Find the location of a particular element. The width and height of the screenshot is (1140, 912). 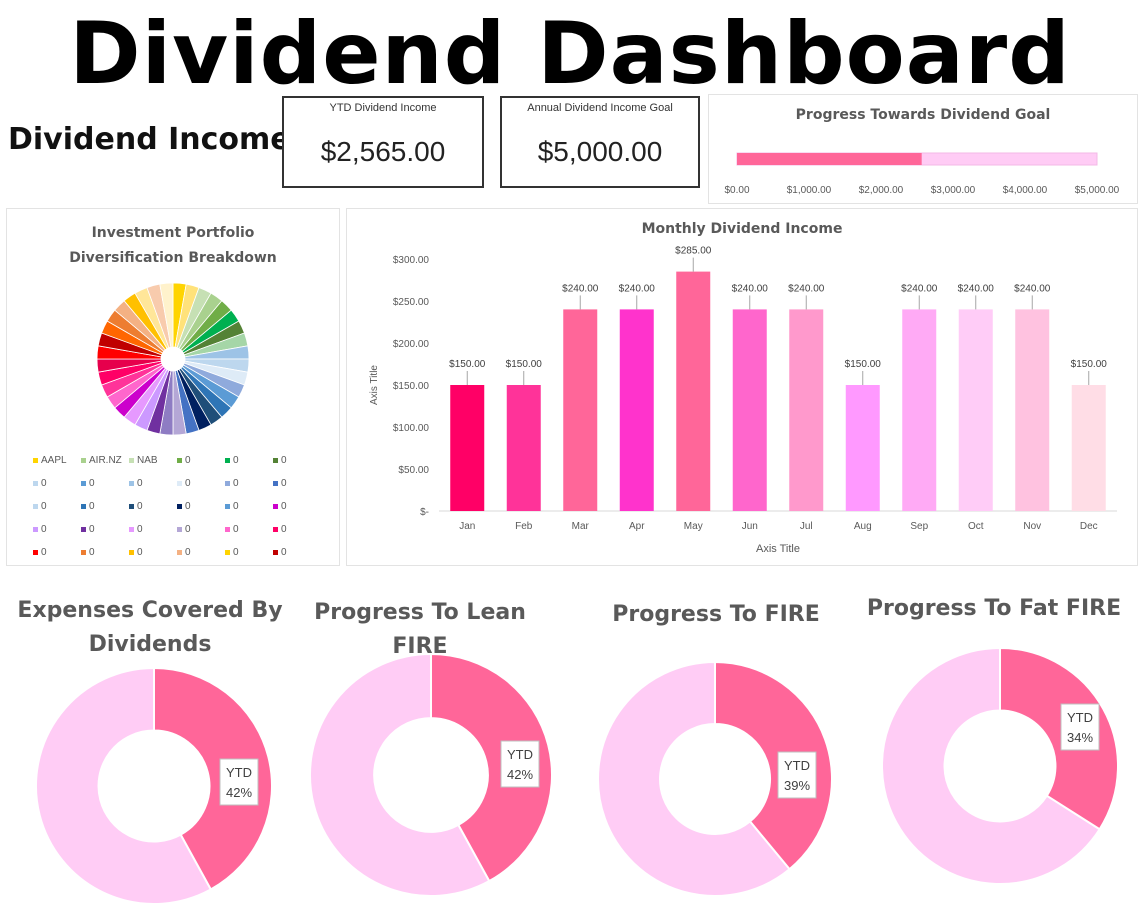

legend-item: AIR.NZ is located at coordinates (101, 460).